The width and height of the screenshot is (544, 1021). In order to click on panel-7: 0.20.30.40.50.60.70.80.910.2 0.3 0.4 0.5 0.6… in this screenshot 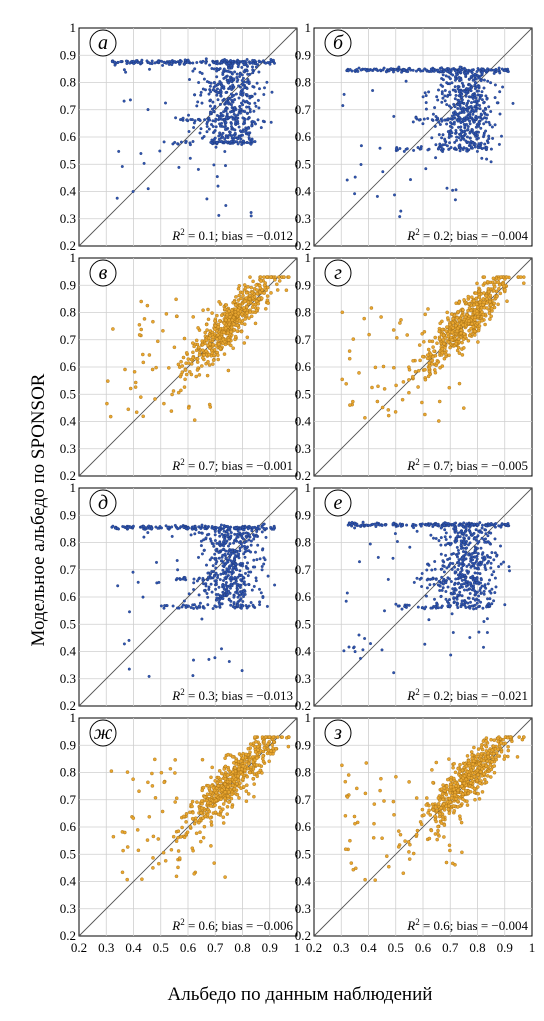, I will do `click(180, 832)`.